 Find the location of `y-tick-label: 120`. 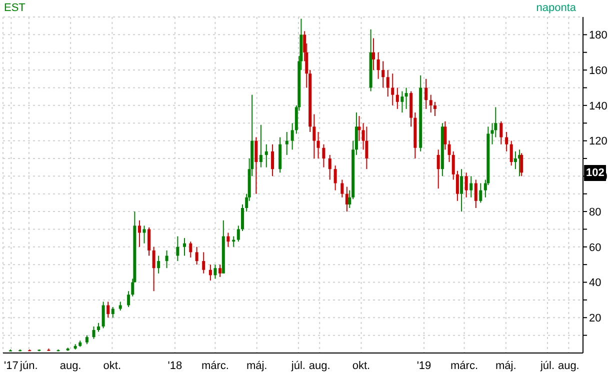

y-tick-label: 120 is located at coordinates (598, 142).